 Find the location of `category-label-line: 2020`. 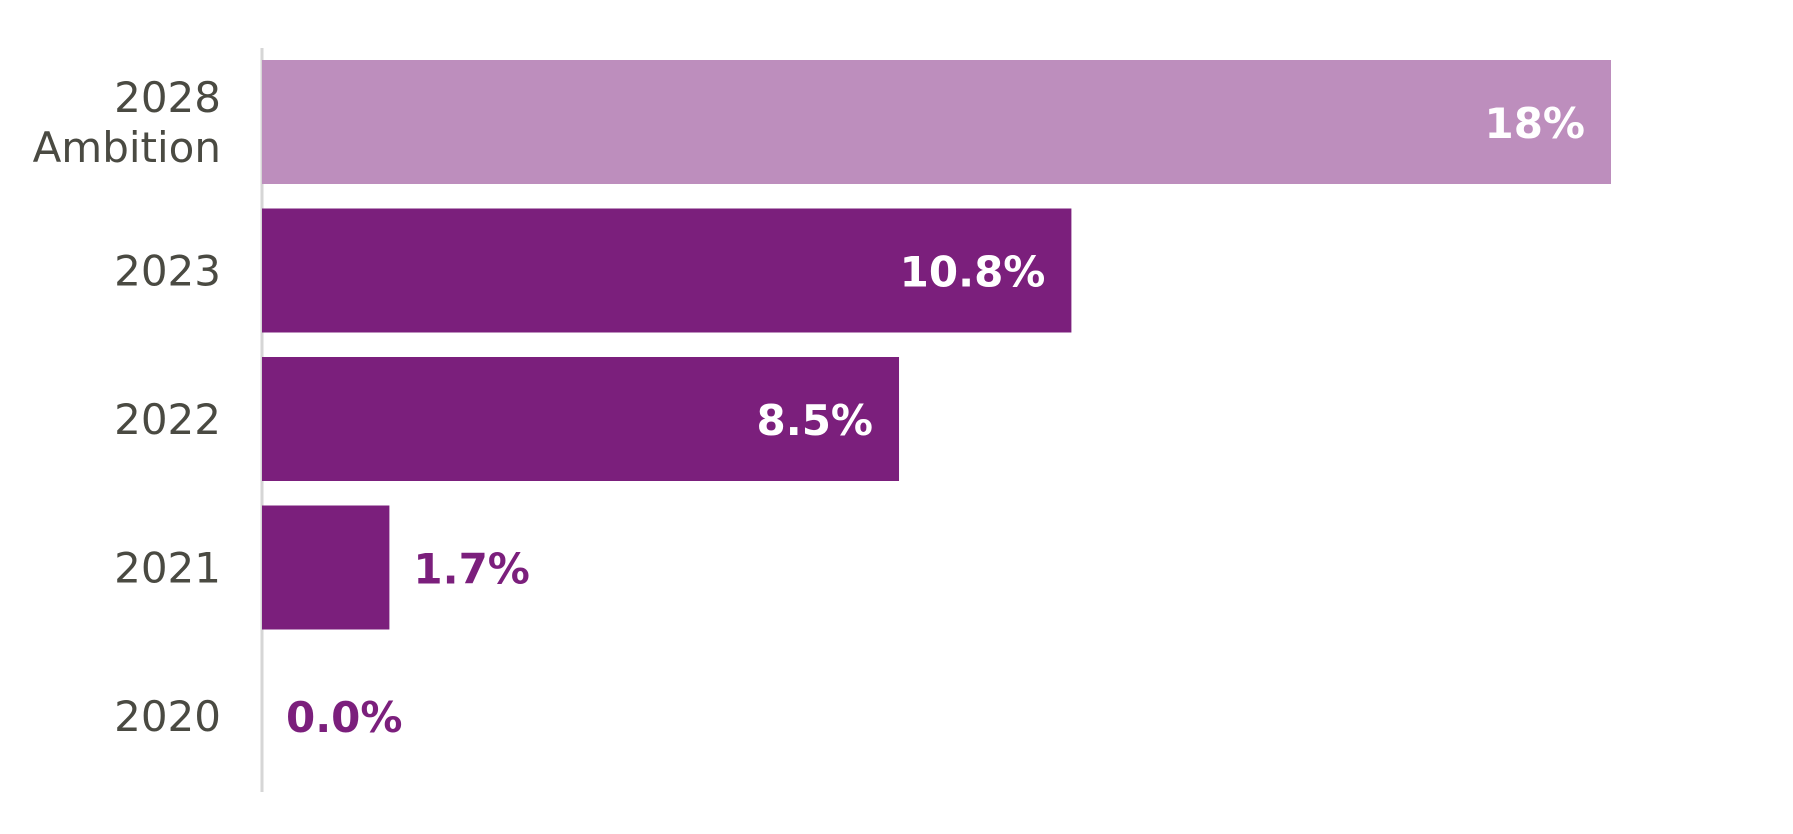

category-label-line: 2020 is located at coordinates (167, 716).